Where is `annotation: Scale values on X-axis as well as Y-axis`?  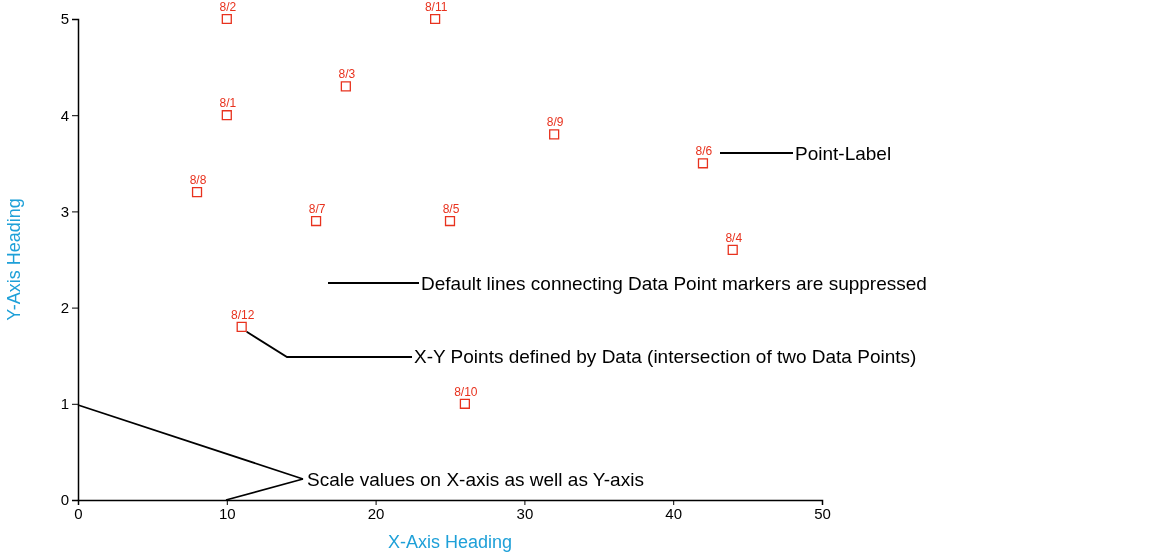
annotation: Scale values on X-axis as well as Y-axis is located at coordinates (475, 479).